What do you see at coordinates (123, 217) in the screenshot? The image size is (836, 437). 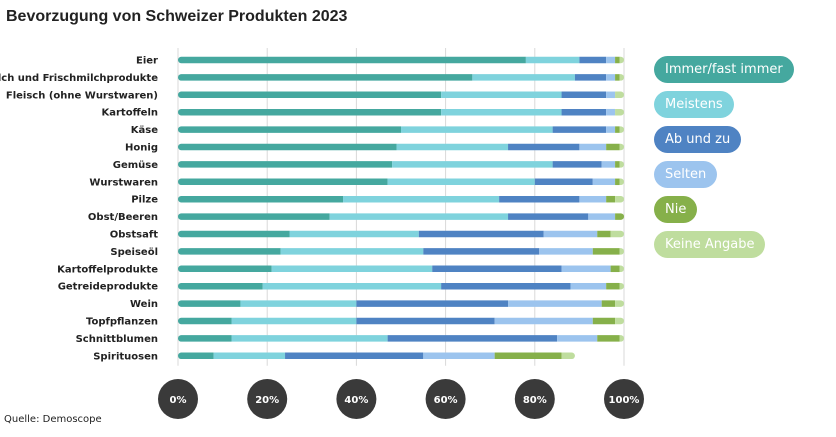 I see `category-label: Obst/Beeren` at bounding box center [123, 217].